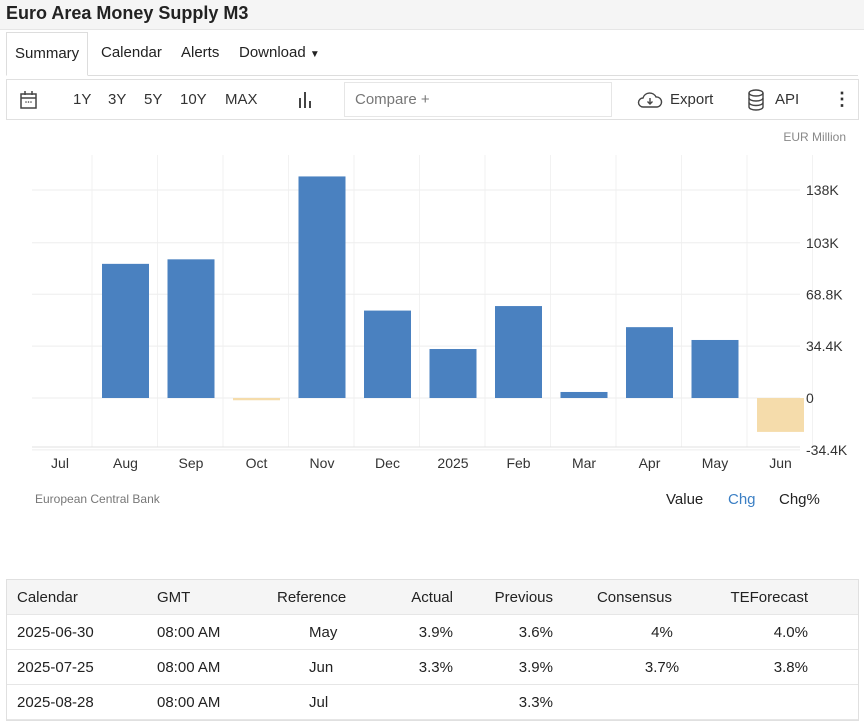 This screenshot has height=721, width=864. What do you see at coordinates (790, 667) in the screenshot?
I see `table-cell: 3.8%` at bounding box center [790, 667].